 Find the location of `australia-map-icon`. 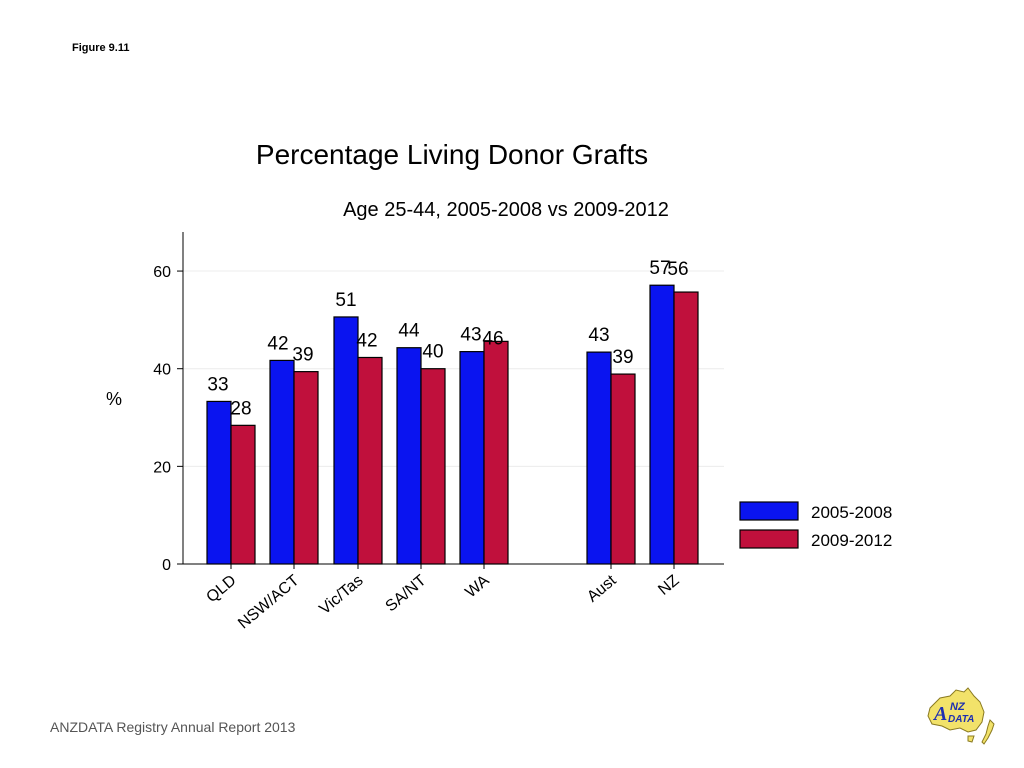

australia-map-icon is located at coordinates (956, 710).